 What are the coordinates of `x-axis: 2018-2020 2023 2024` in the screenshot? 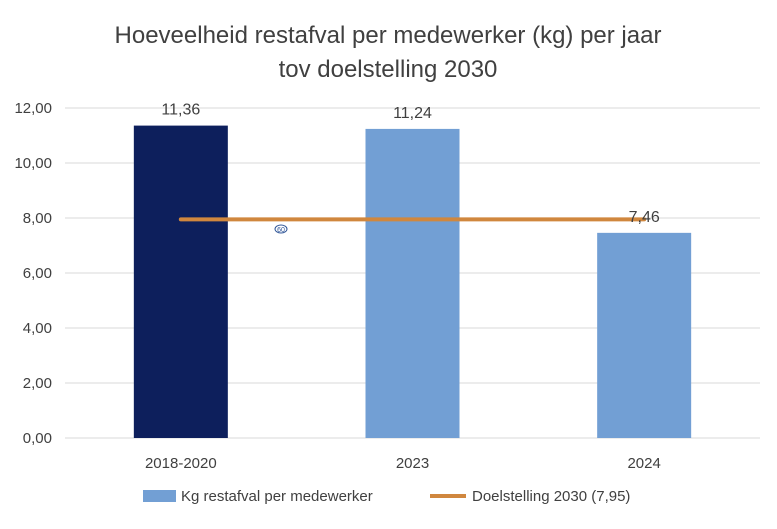 It's located at (403, 463).